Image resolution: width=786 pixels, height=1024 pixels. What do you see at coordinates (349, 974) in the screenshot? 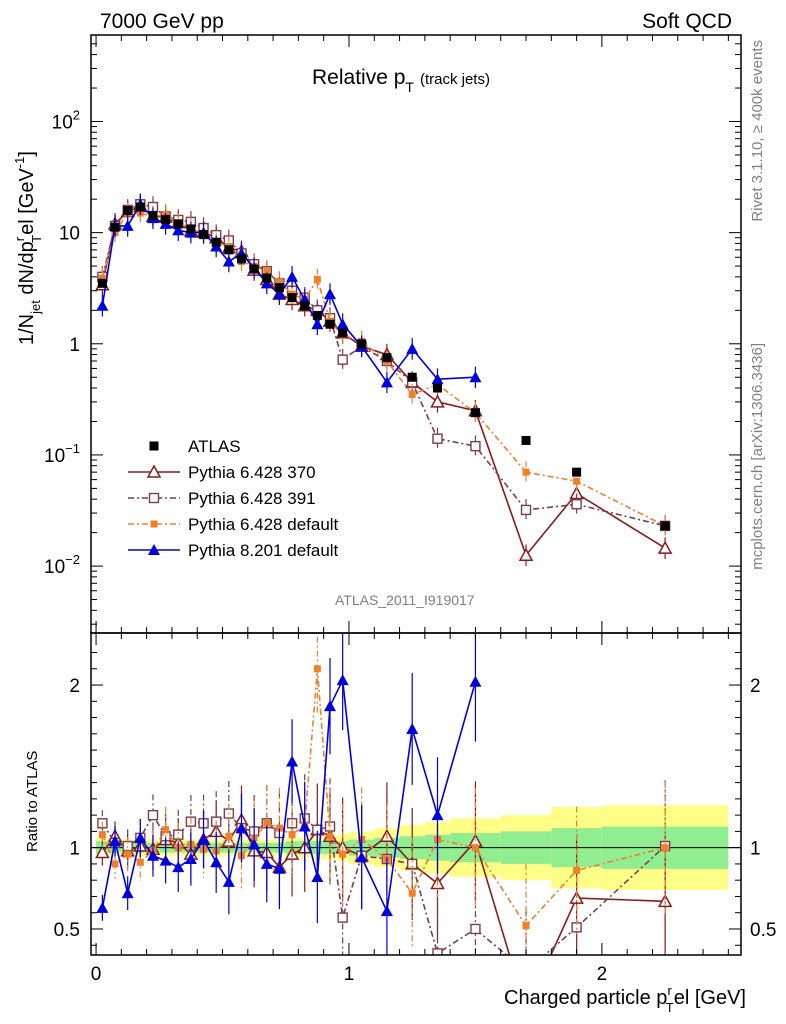
I see `x-tick-label: 1` at bounding box center [349, 974].